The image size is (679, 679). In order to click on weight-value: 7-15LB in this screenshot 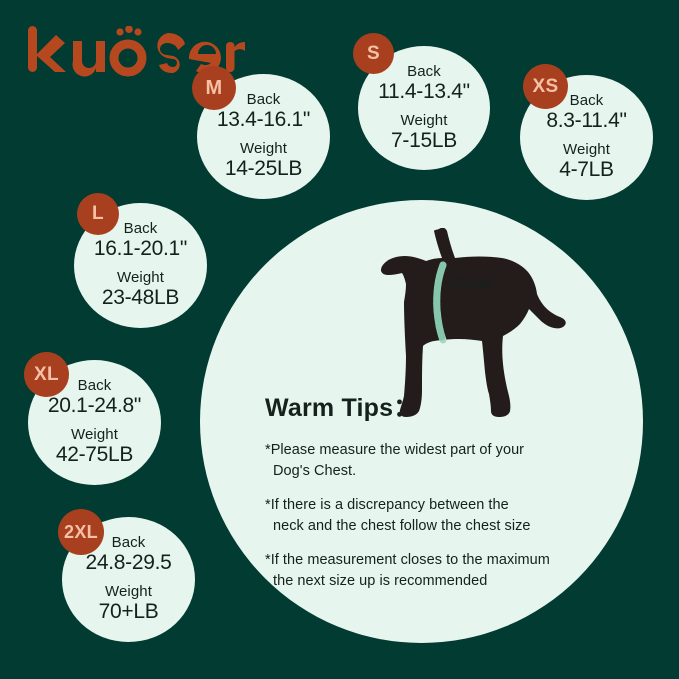, I will do `click(424, 140)`.